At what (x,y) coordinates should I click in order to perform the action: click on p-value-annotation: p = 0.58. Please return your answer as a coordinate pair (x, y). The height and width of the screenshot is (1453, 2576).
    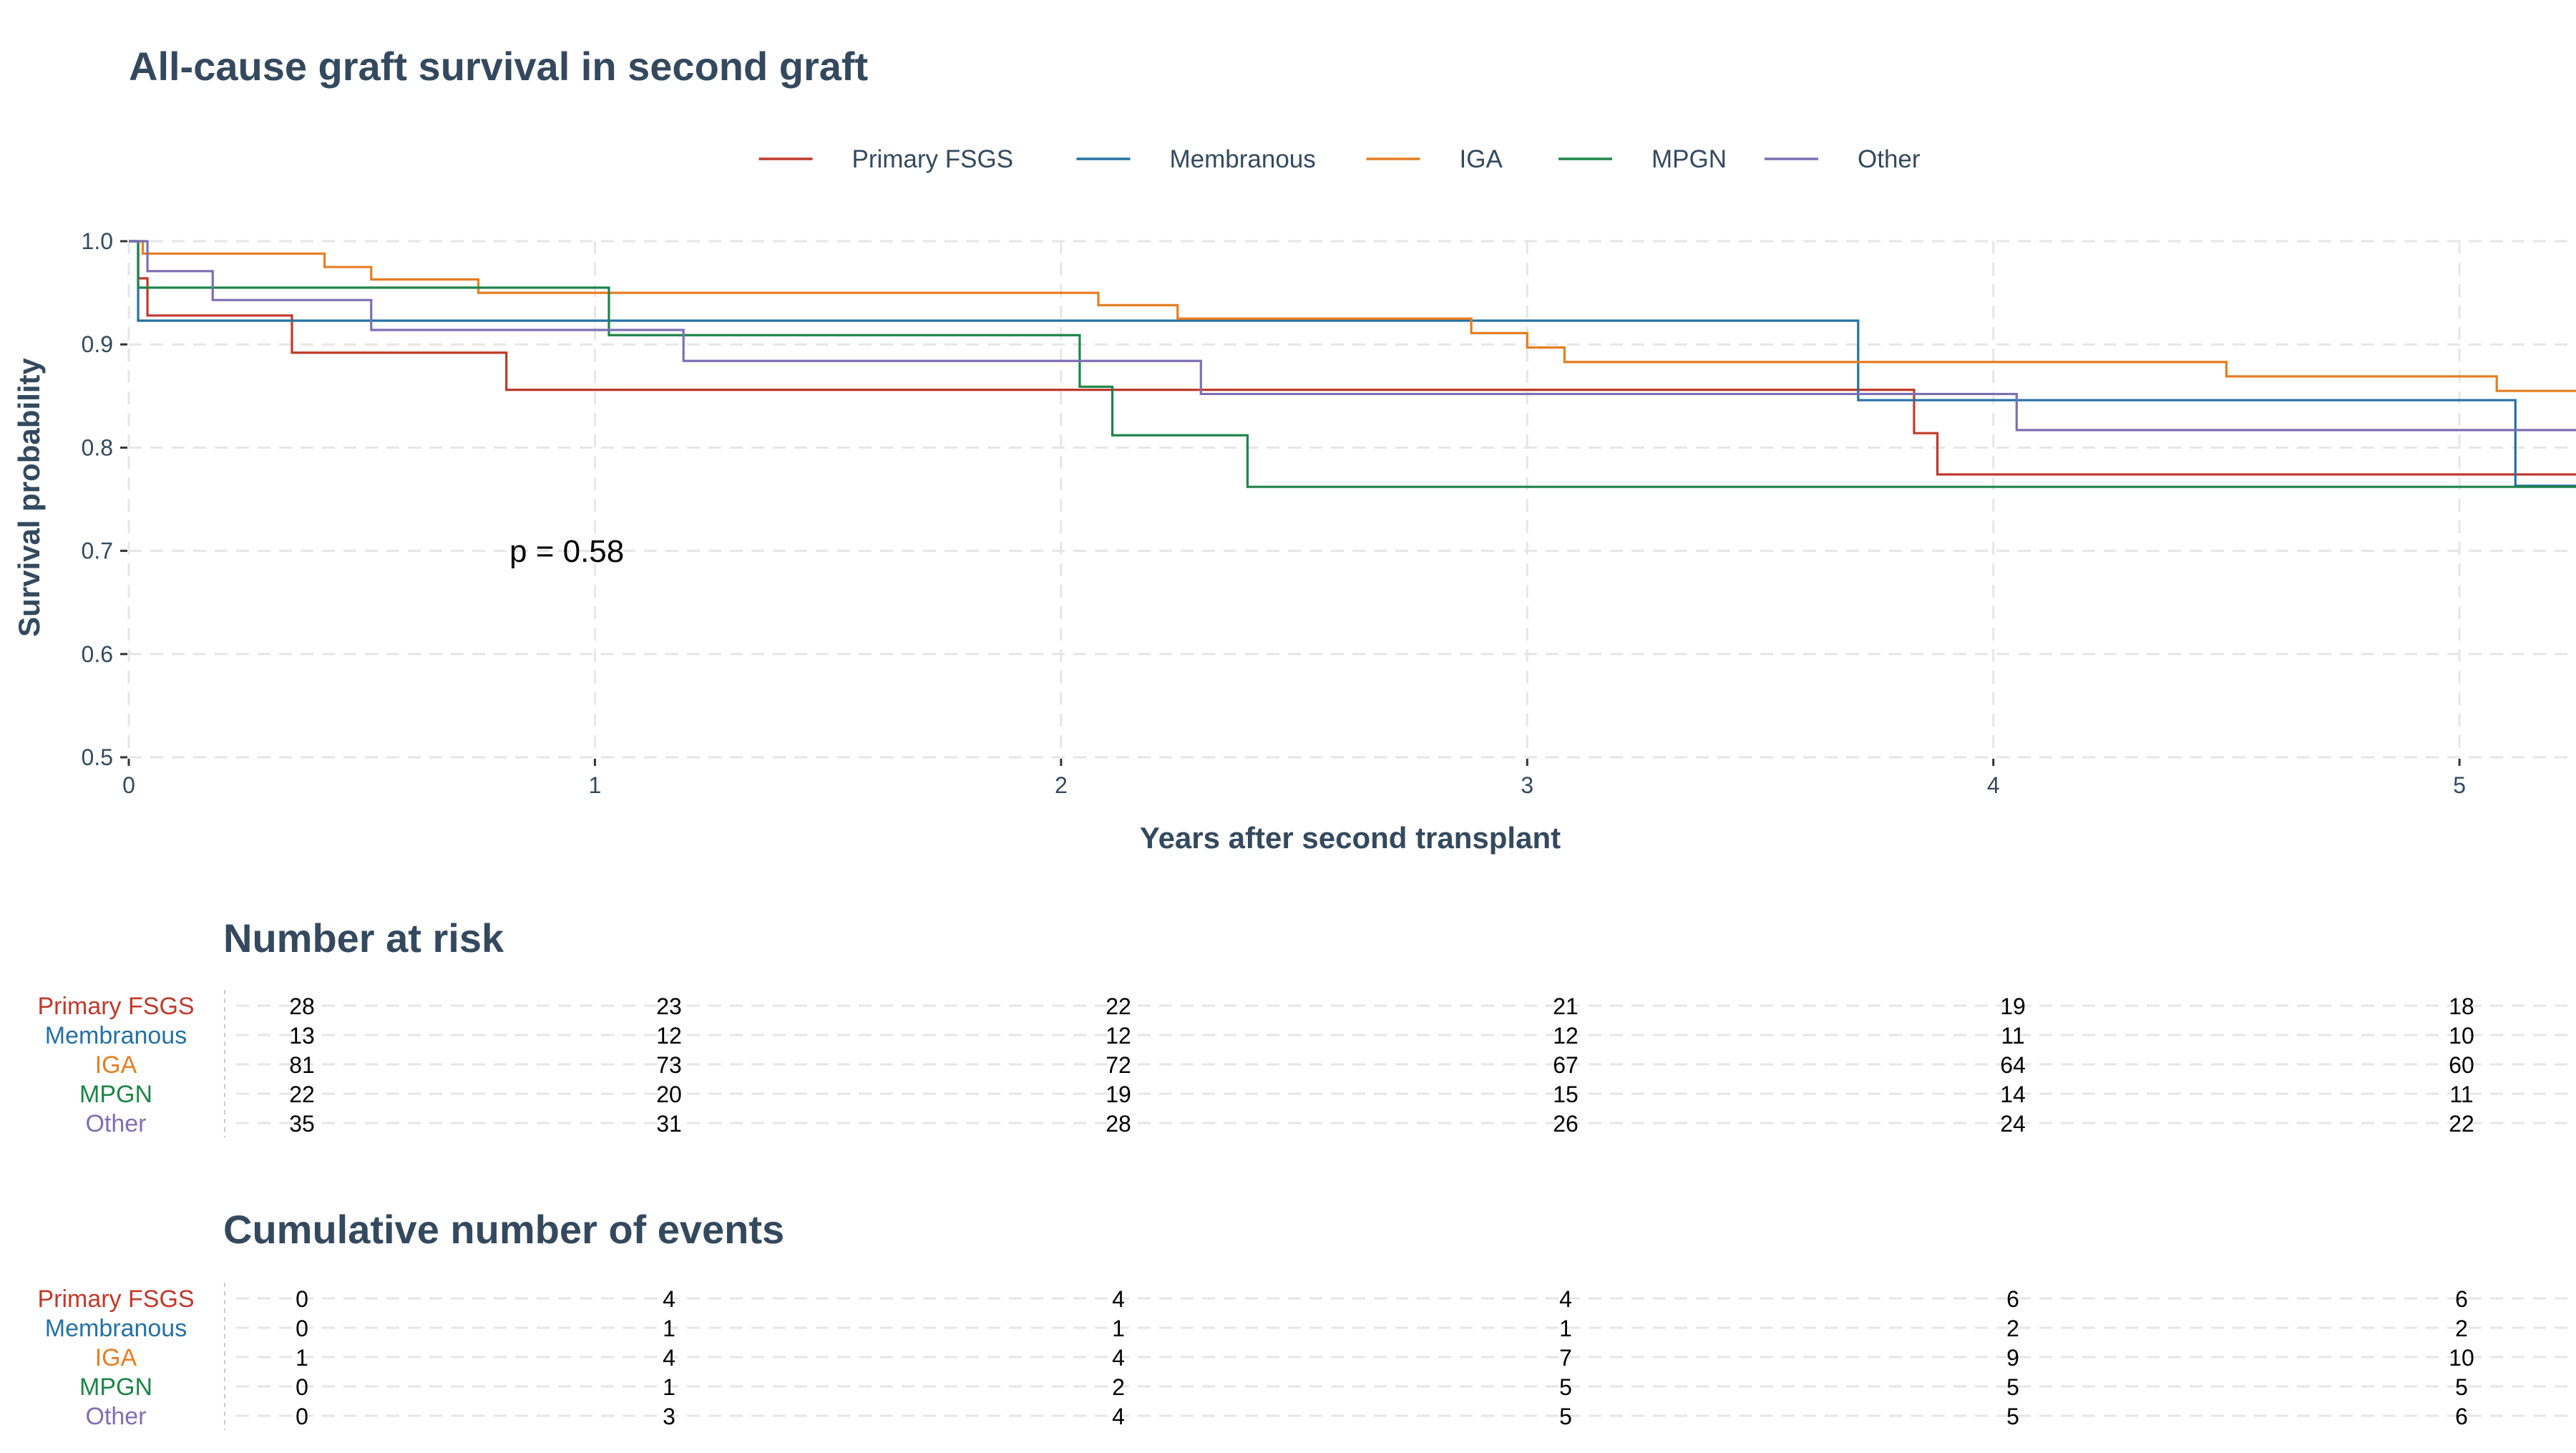
    Looking at the image, I should click on (566, 551).